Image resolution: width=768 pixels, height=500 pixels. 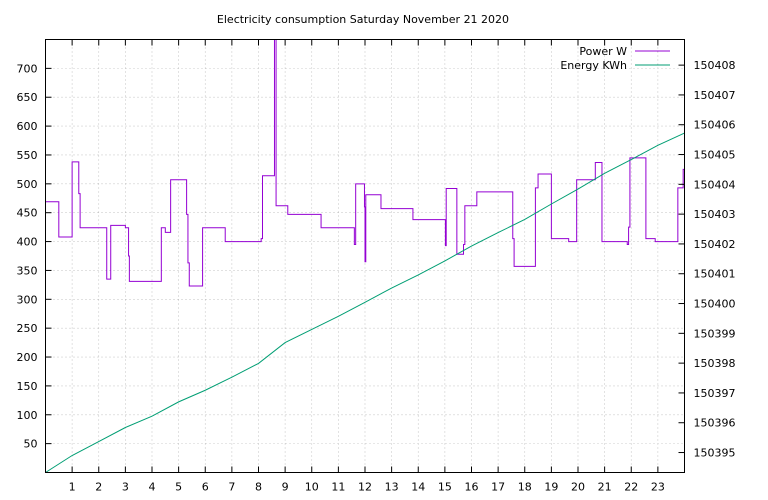 What do you see at coordinates (603, 51) in the screenshot?
I see `legend-label: Power W` at bounding box center [603, 51].